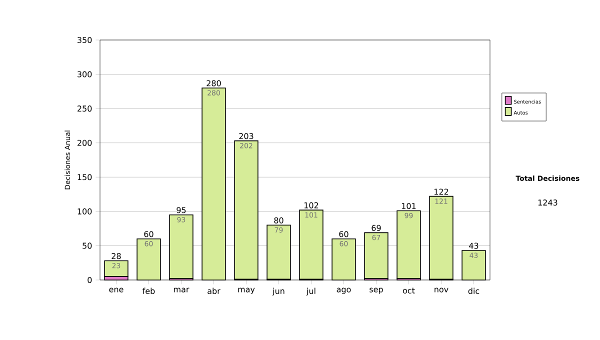  I want to click on x-tick-label: nov, so click(441, 290).